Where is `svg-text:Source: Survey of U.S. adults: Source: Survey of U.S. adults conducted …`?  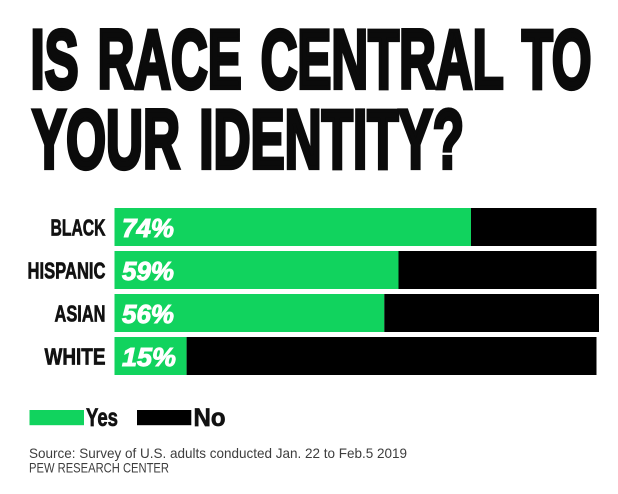 svg-text:Source: Survey of U.S. adults: Source: Survey of U.S. adults conducted … is located at coordinates (218, 453).